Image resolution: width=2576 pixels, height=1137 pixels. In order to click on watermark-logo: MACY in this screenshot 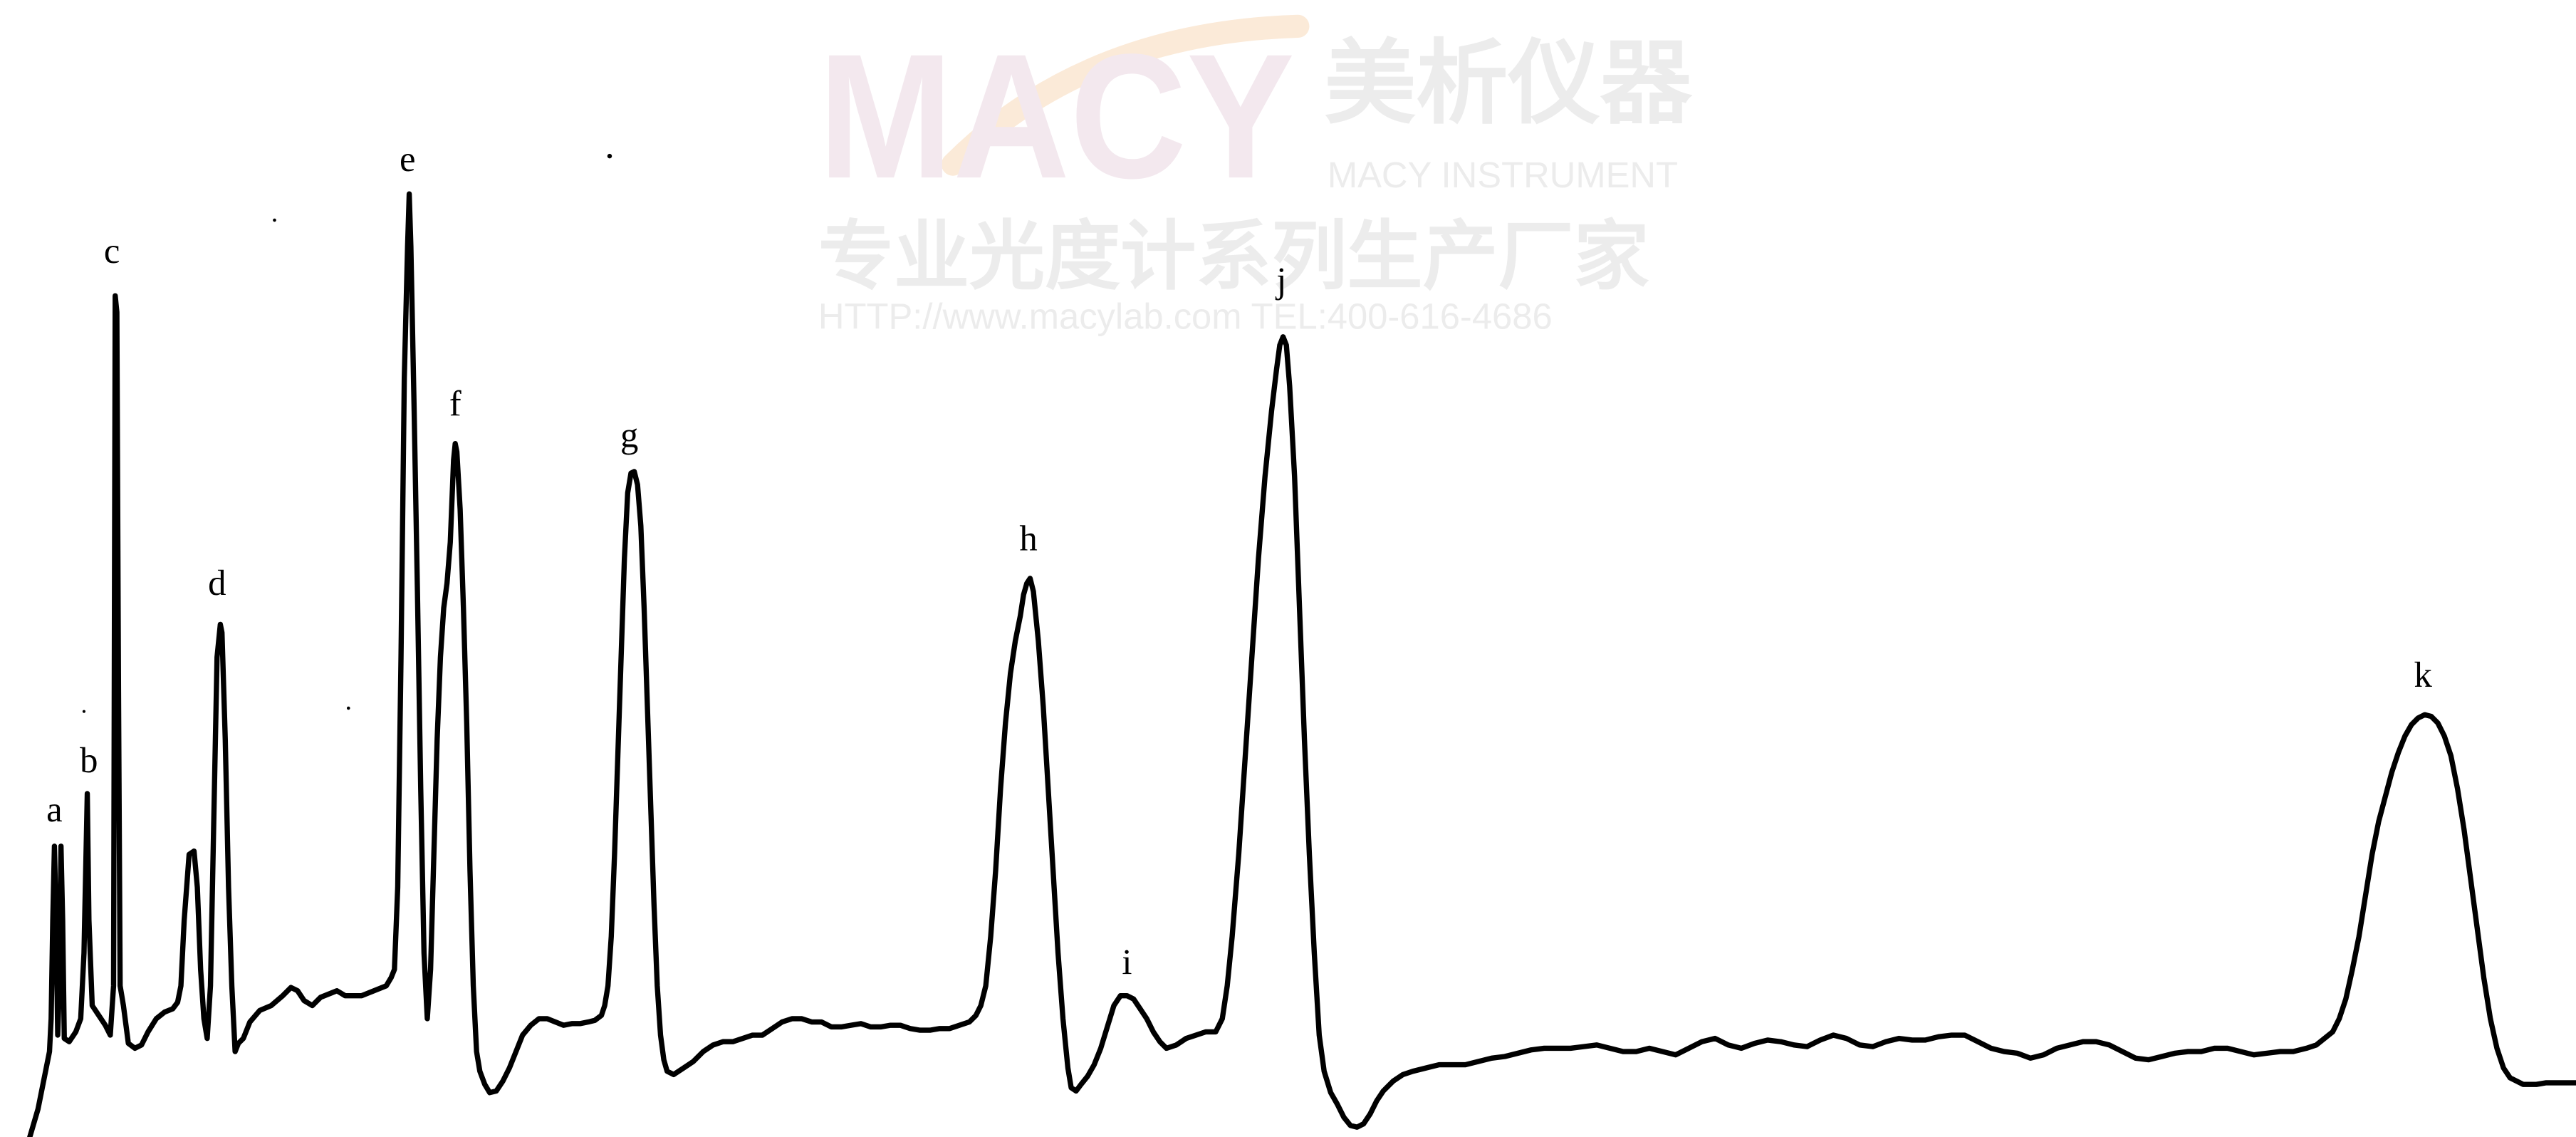, I will do `click(1056, 116)`.